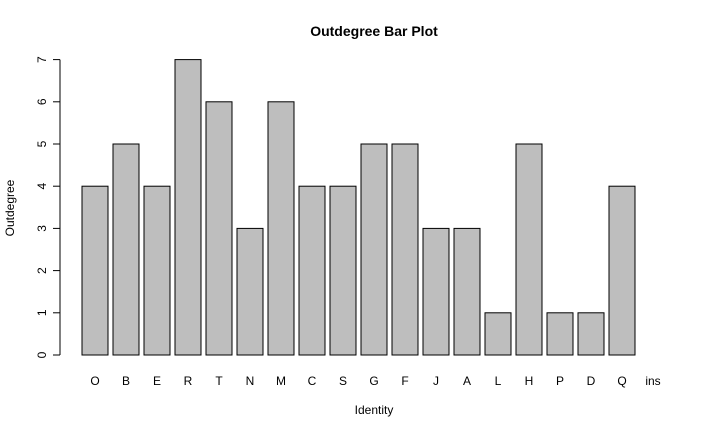 Image resolution: width=720 pixels, height=432 pixels. I want to click on x-tick-label-L: L, so click(498, 381).